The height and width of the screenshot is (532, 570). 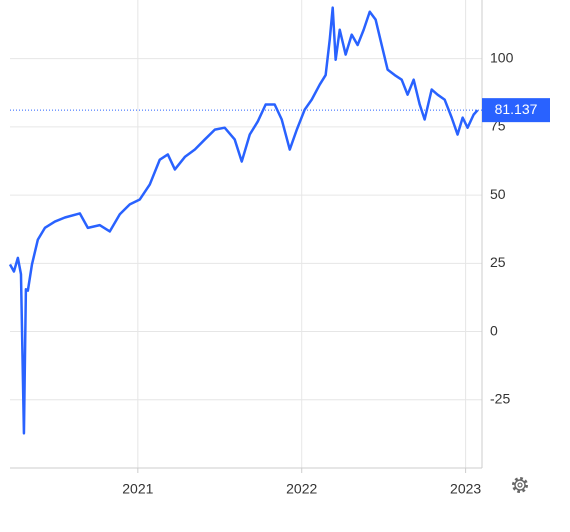 I want to click on y-tick-label: 25, so click(x=498, y=262).